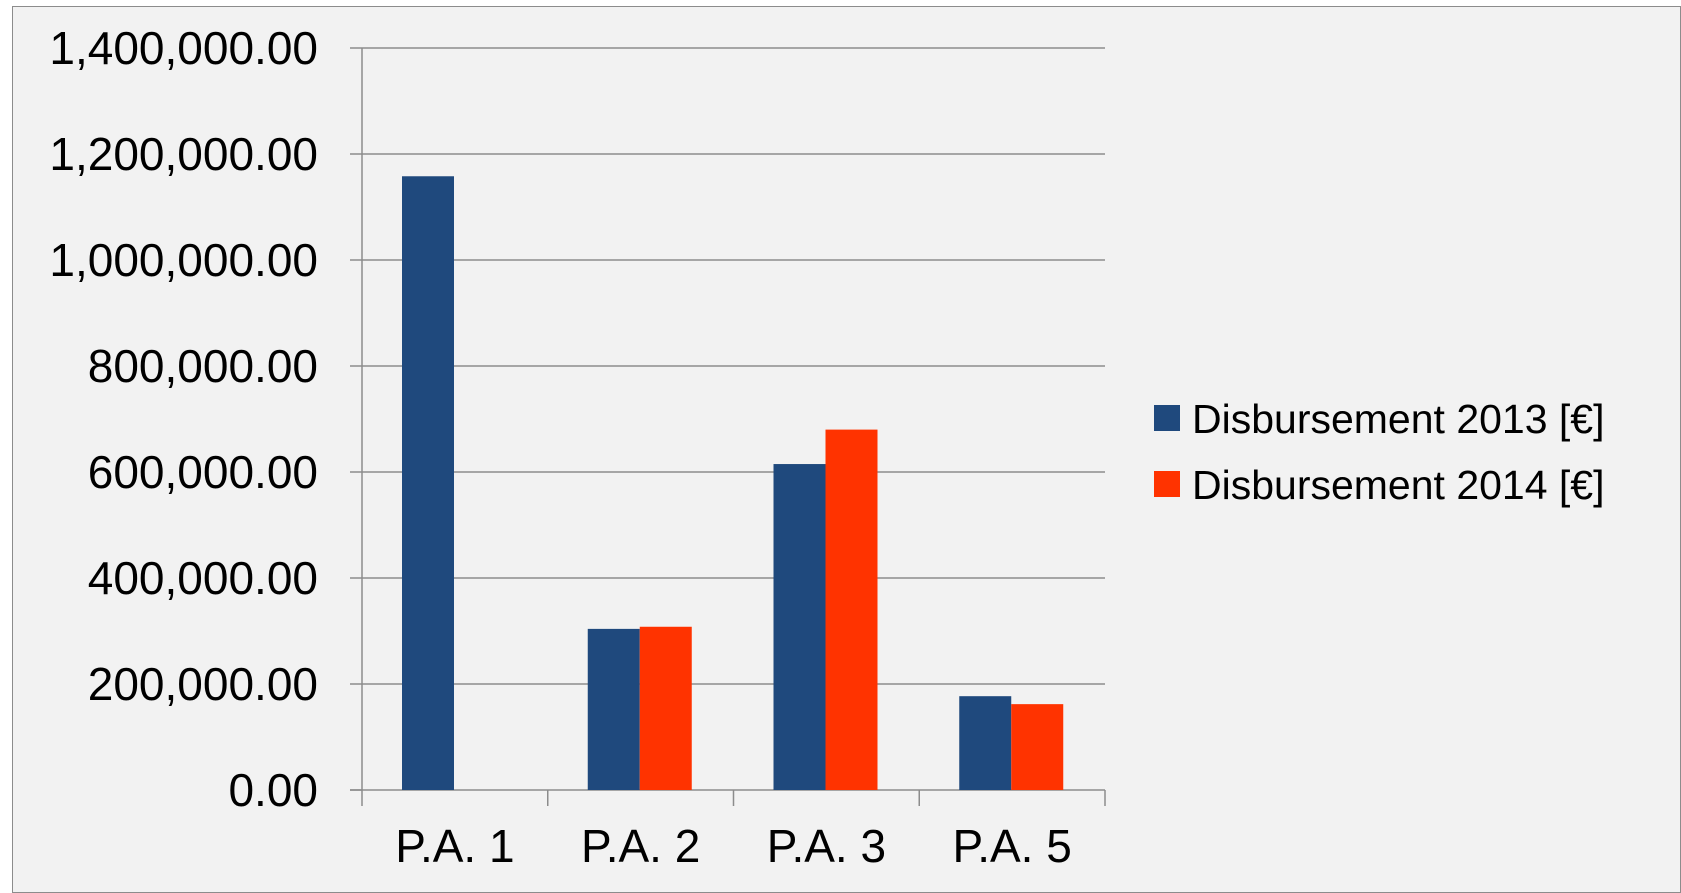 The image size is (1681, 893). I want to click on y-tick-label: 1,200,000.00, so click(183, 154).